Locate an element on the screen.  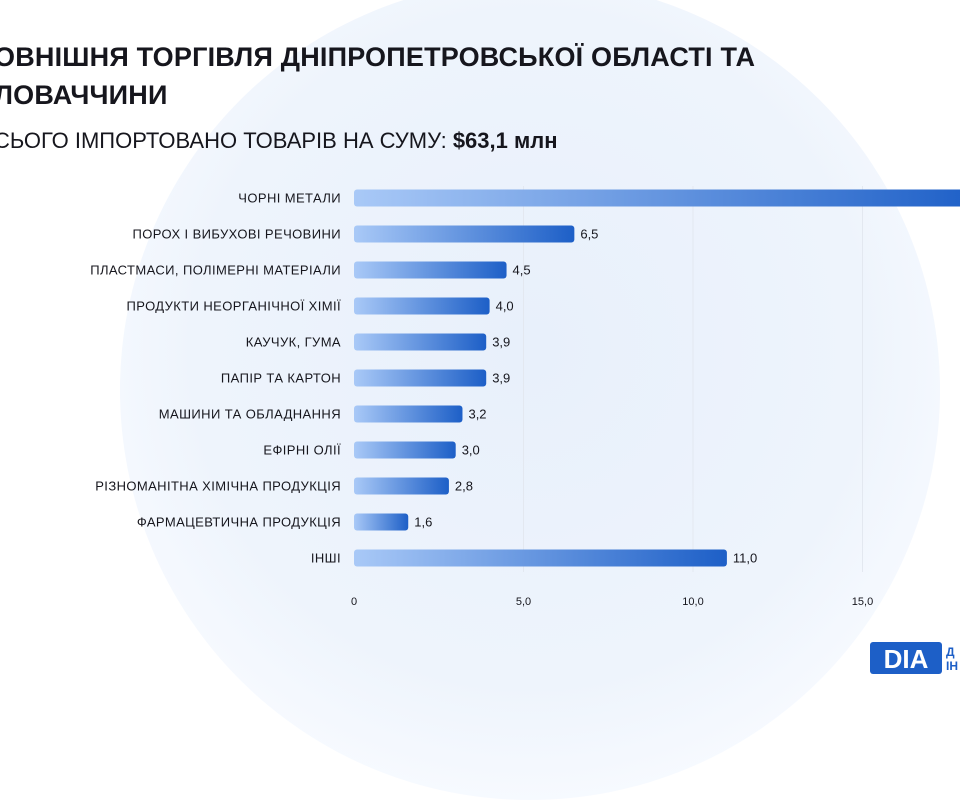
value-label: 11,0 is located at coordinates (745, 558).